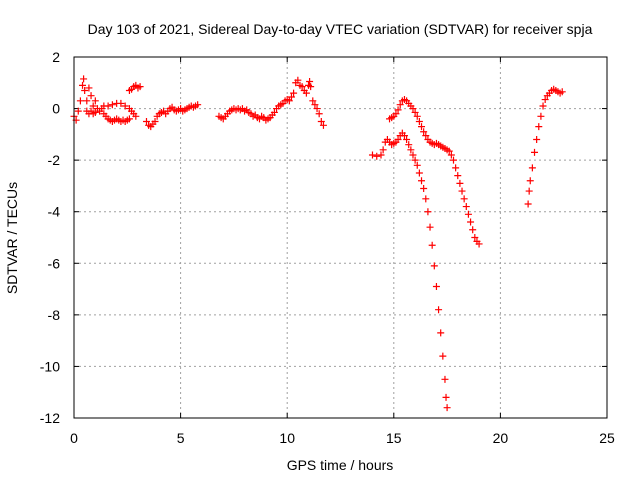  Describe the element at coordinates (394, 438) in the screenshot. I see `x-tick-label: 15` at that location.